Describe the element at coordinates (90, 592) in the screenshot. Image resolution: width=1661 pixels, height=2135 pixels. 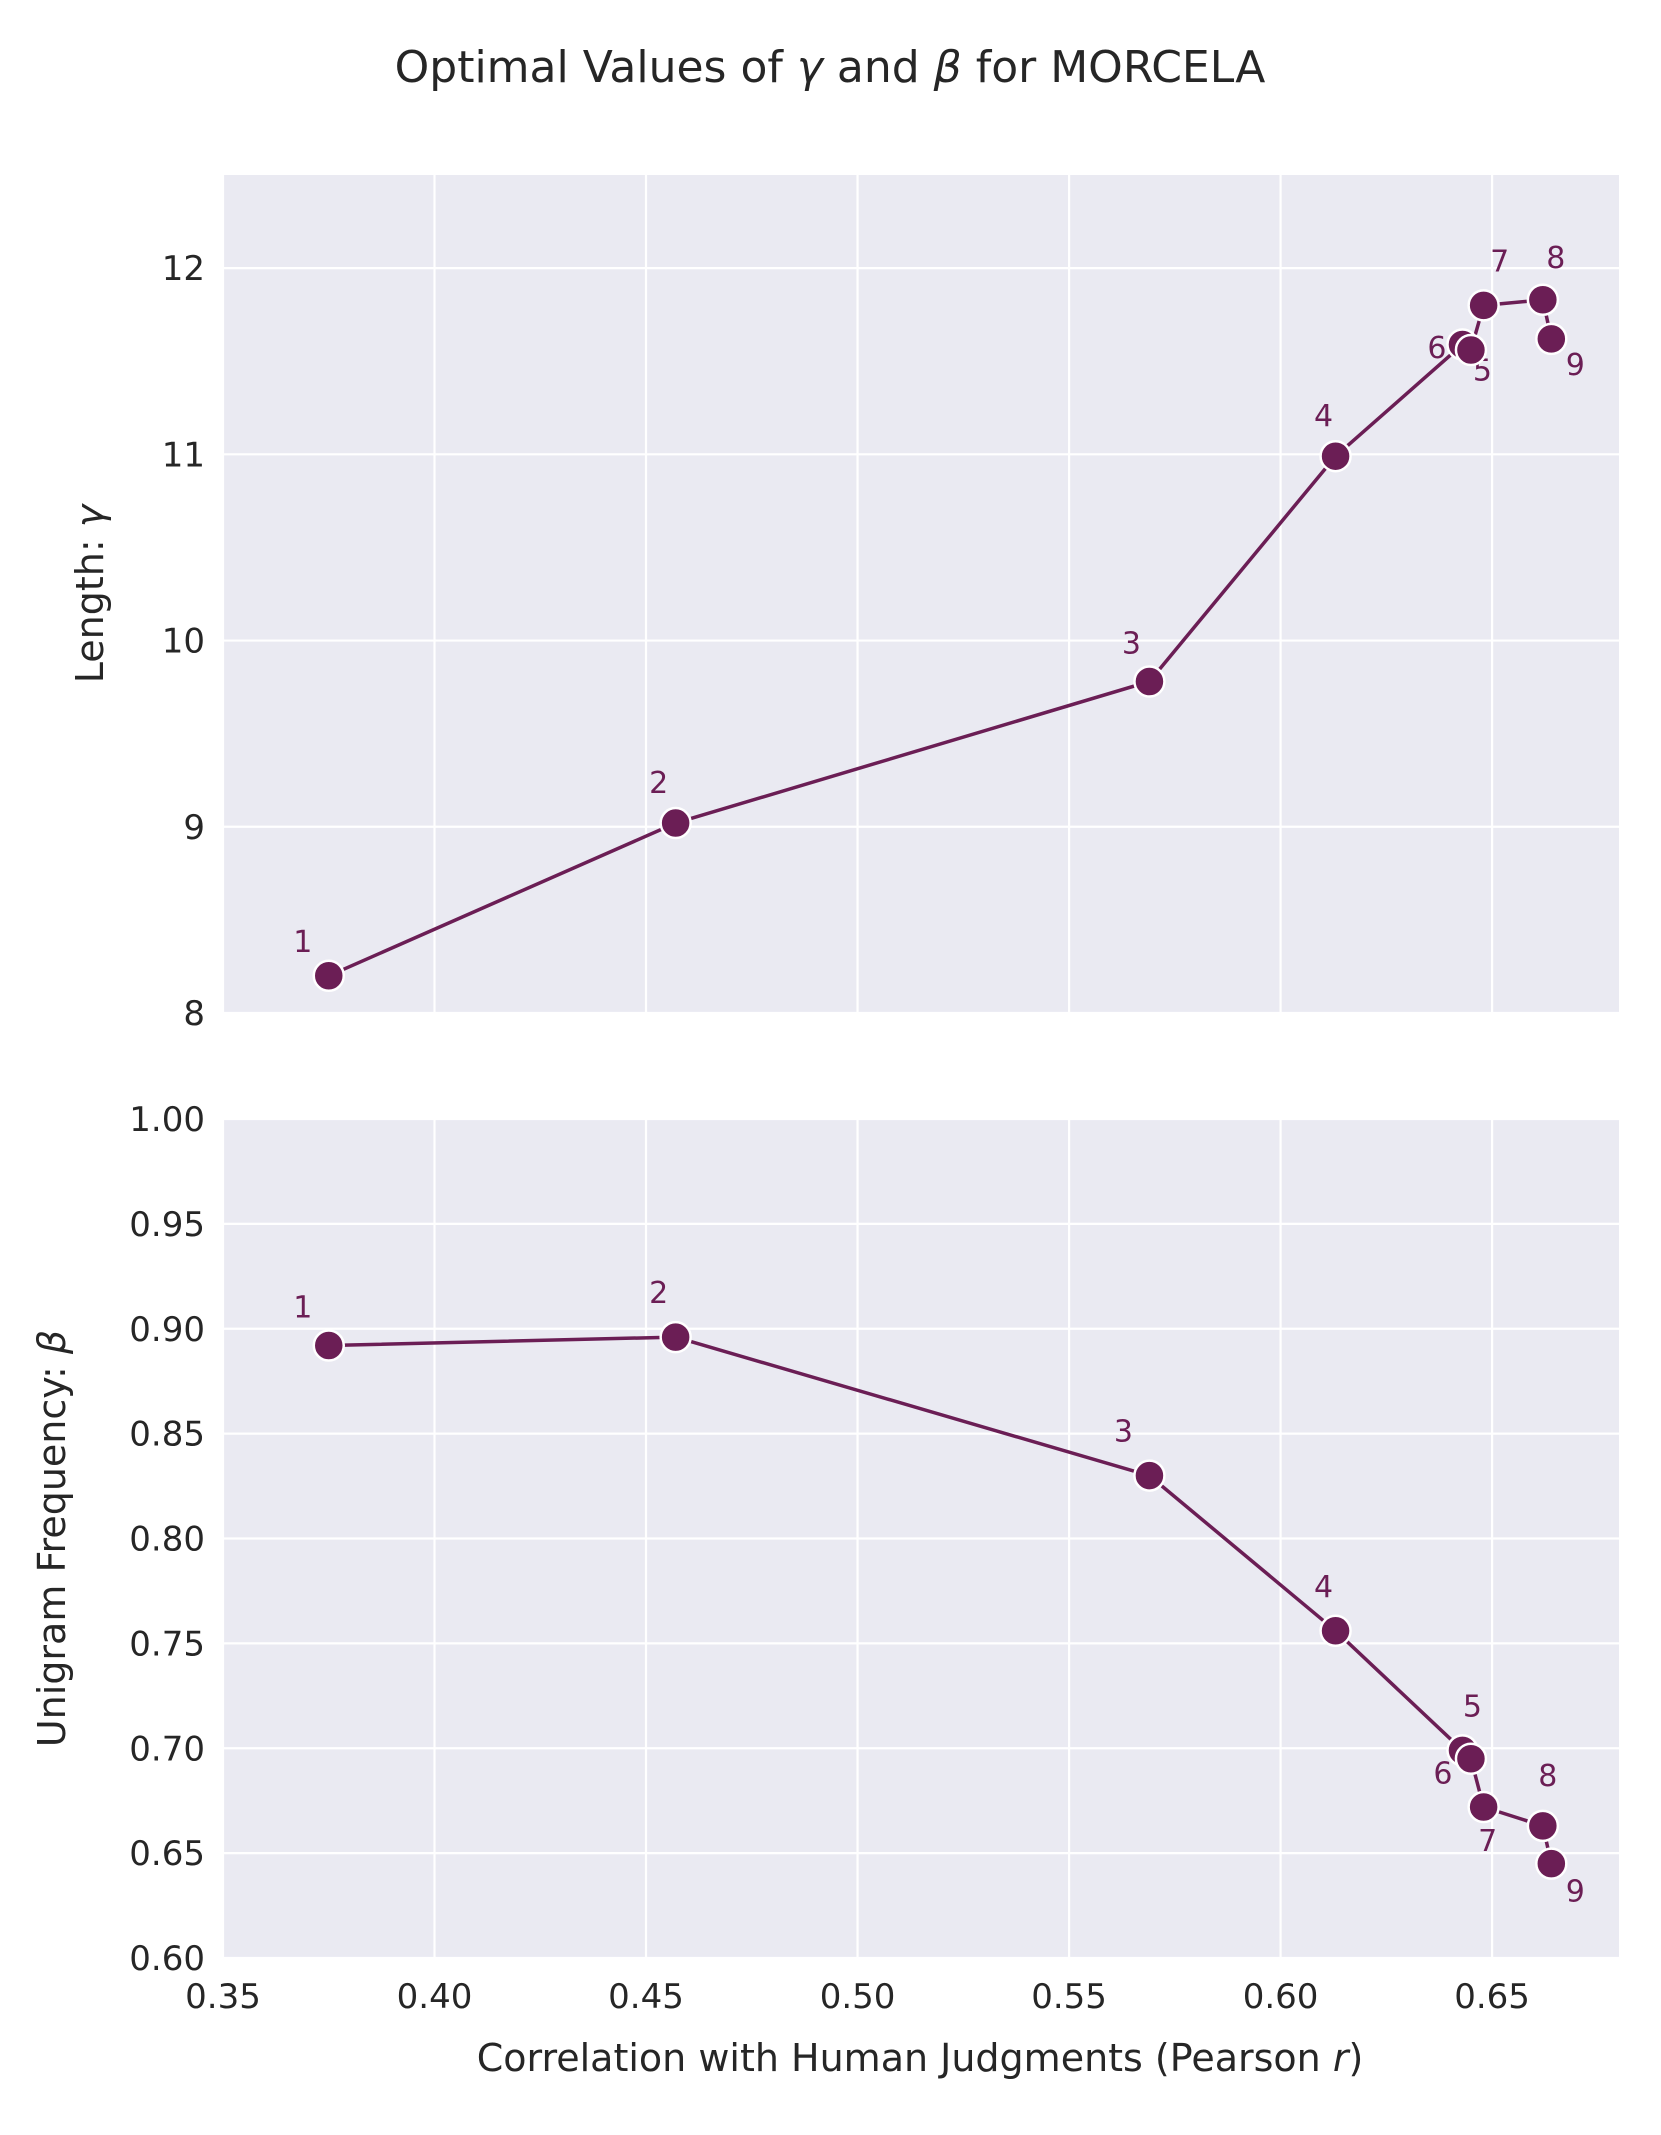
I see `y-axis-label: Length: γ` at that location.